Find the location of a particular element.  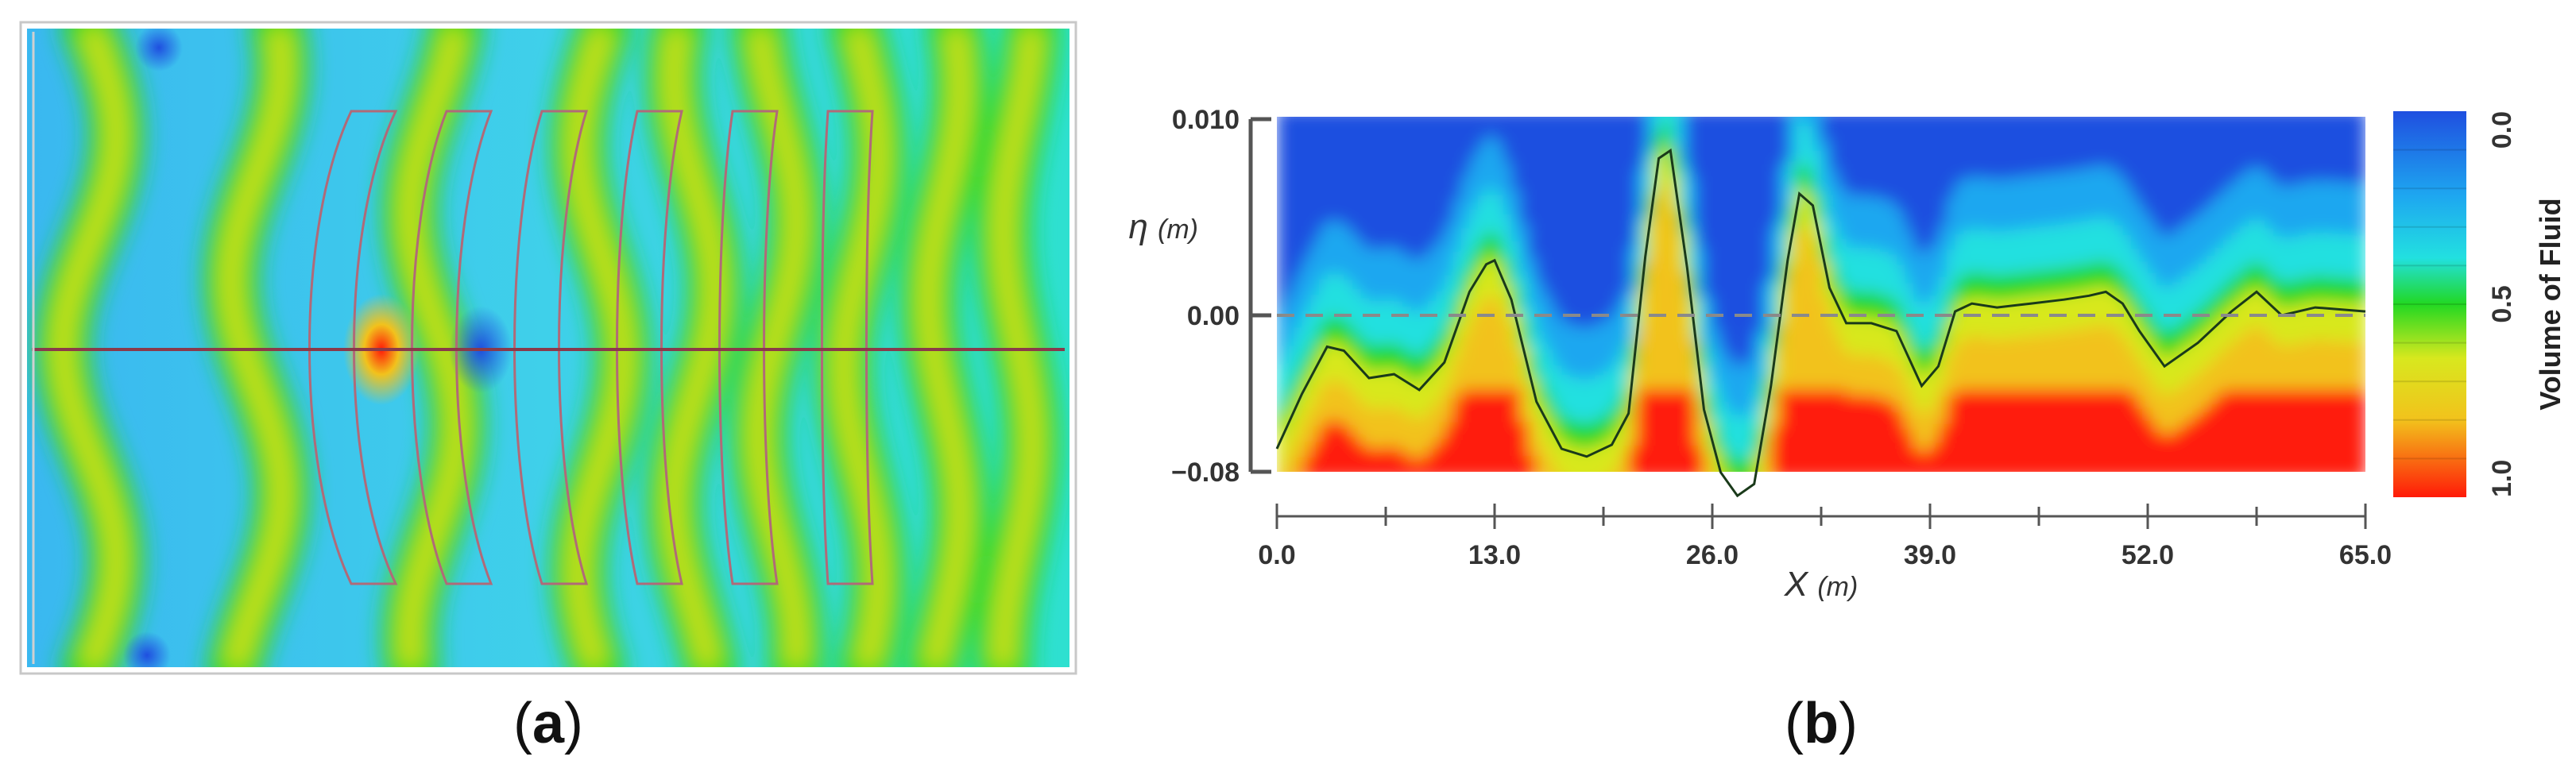

colorbar-gradient is located at coordinates (2429, 304).